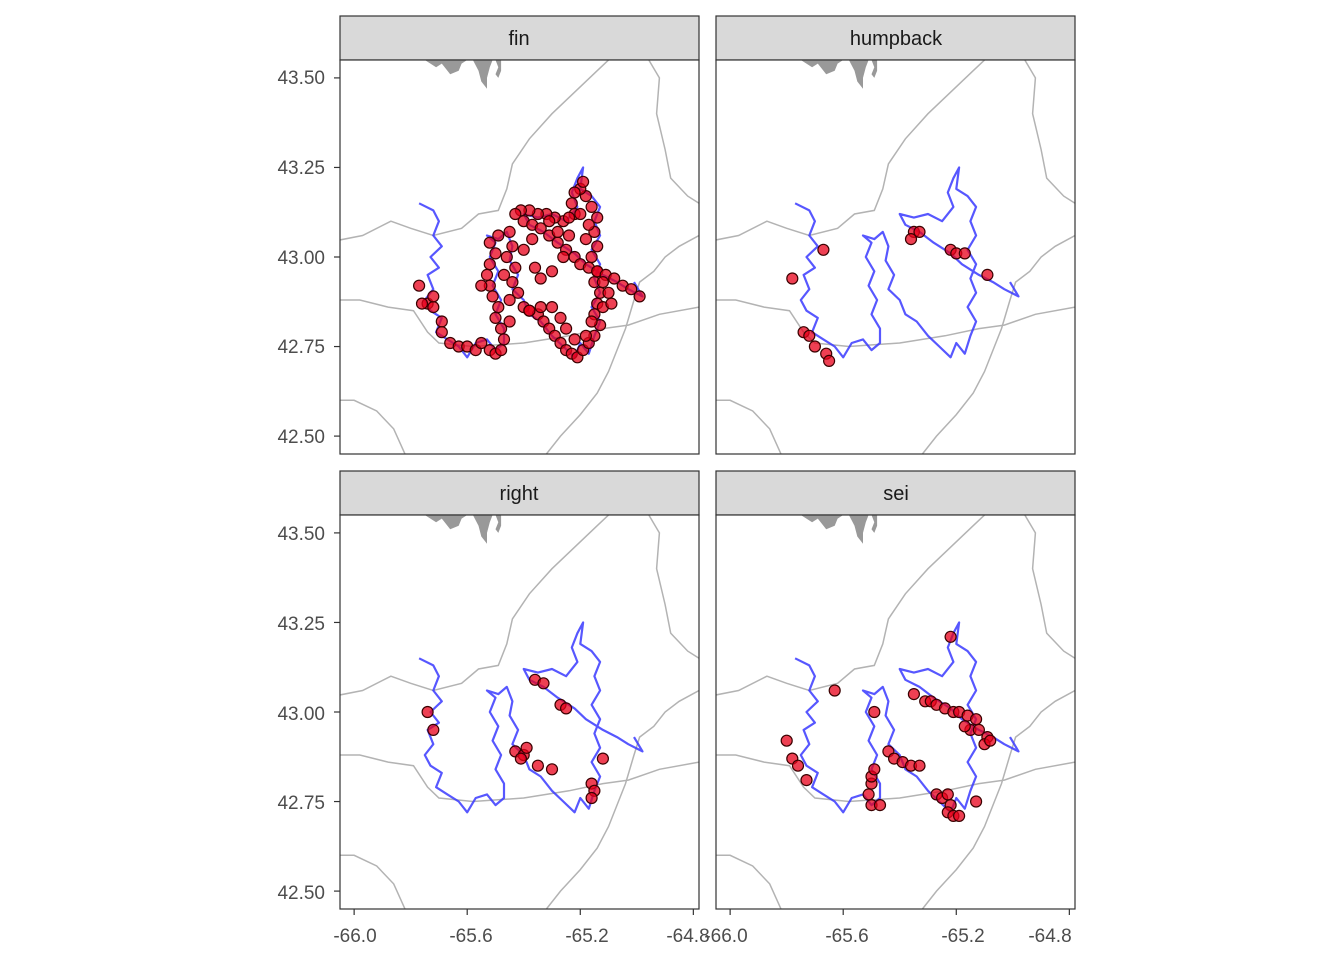 Image resolution: width=1344 pixels, height=965 pixels. Describe the element at coordinates (301, 78) in the screenshot. I see `y-tick-label: 43.50` at that location.